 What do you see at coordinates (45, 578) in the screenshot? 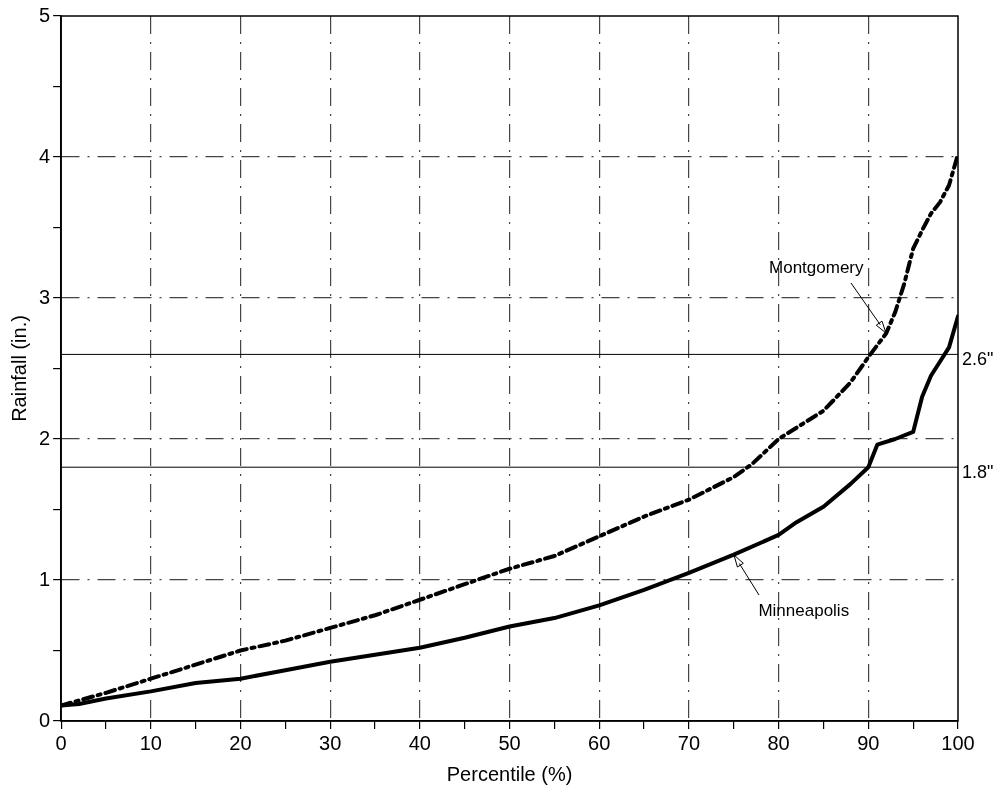
I see `y-tick-label: 1` at bounding box center [45, 578].